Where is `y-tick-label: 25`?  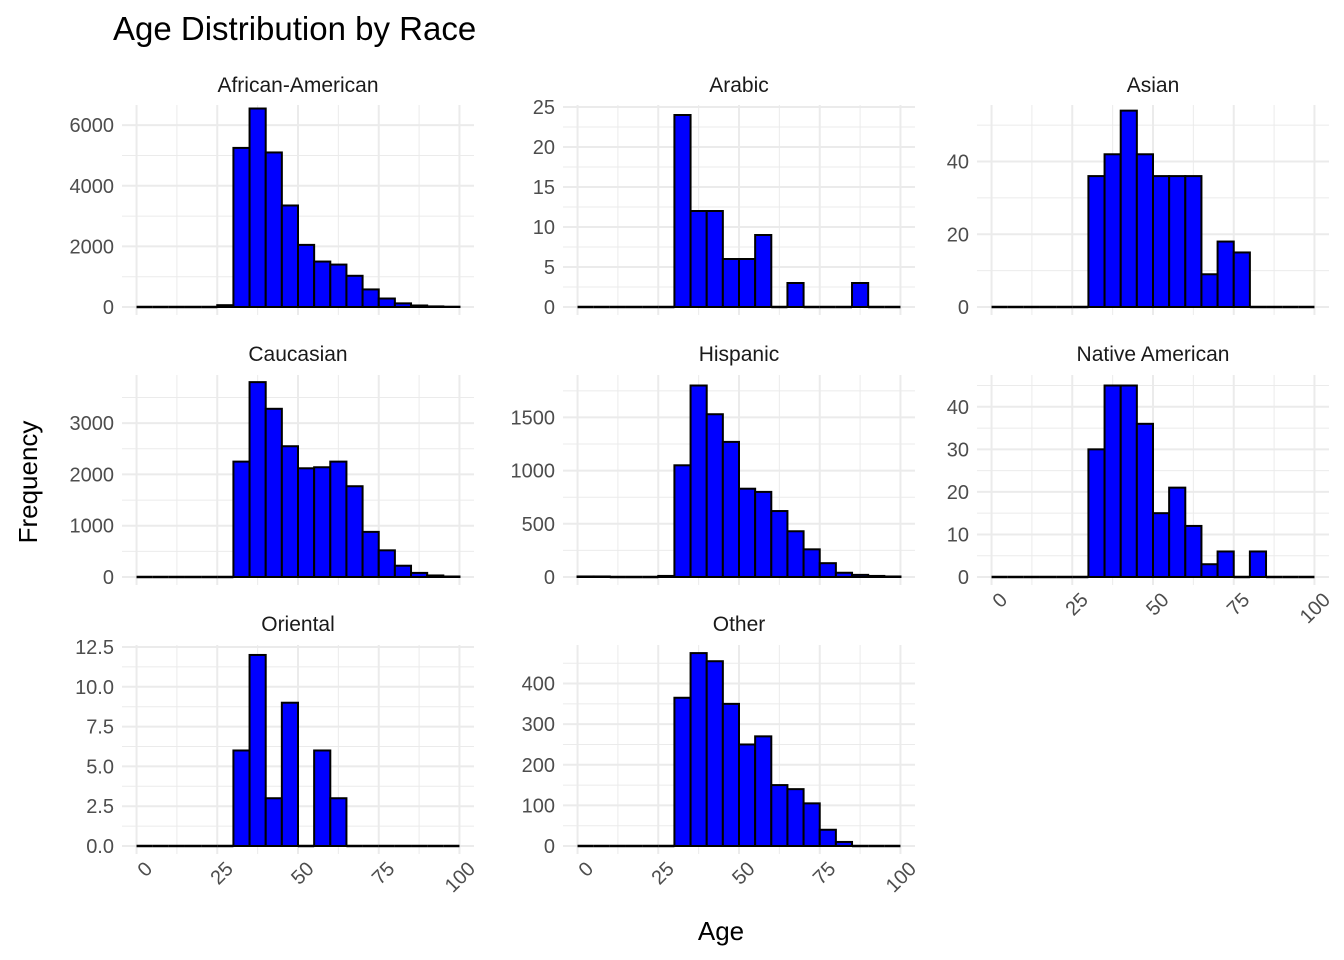 y-tick-label: 25 is located at coordinates (544, 108).